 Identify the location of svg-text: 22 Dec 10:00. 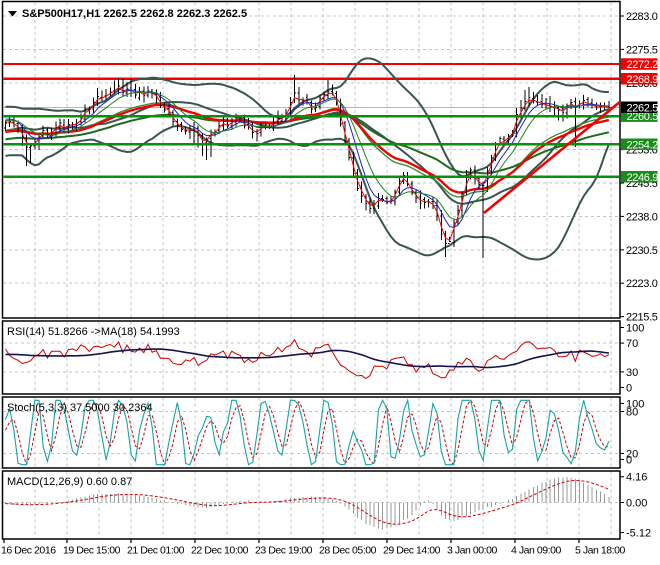
(220, 551).